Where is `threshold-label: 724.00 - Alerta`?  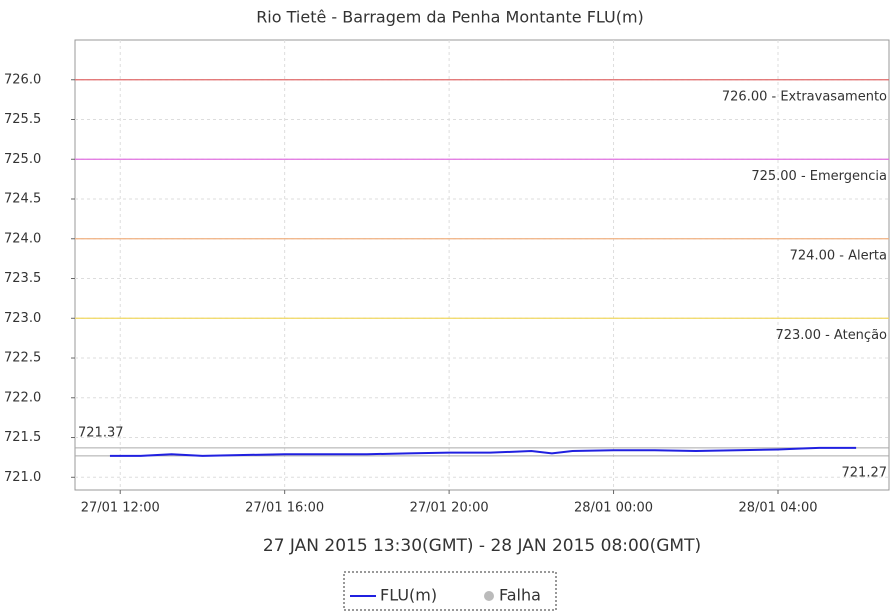
threshold-label: 724.00 - Alerta is located at coordinates (838, 255).